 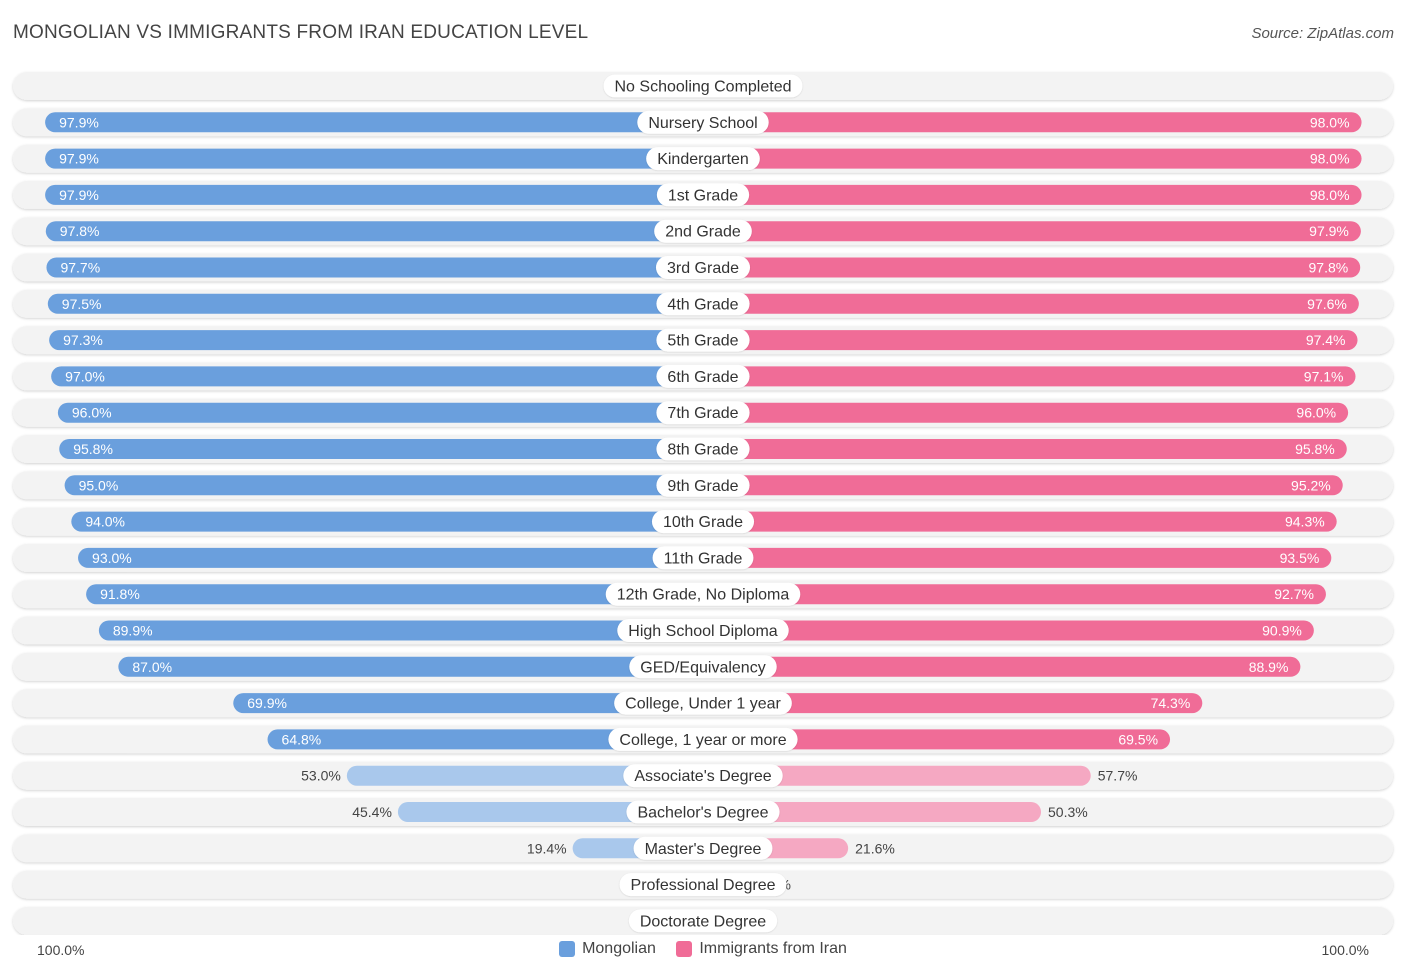 I want to click on value-label-mongolian: 64.8%, so click(x=302, y=739).